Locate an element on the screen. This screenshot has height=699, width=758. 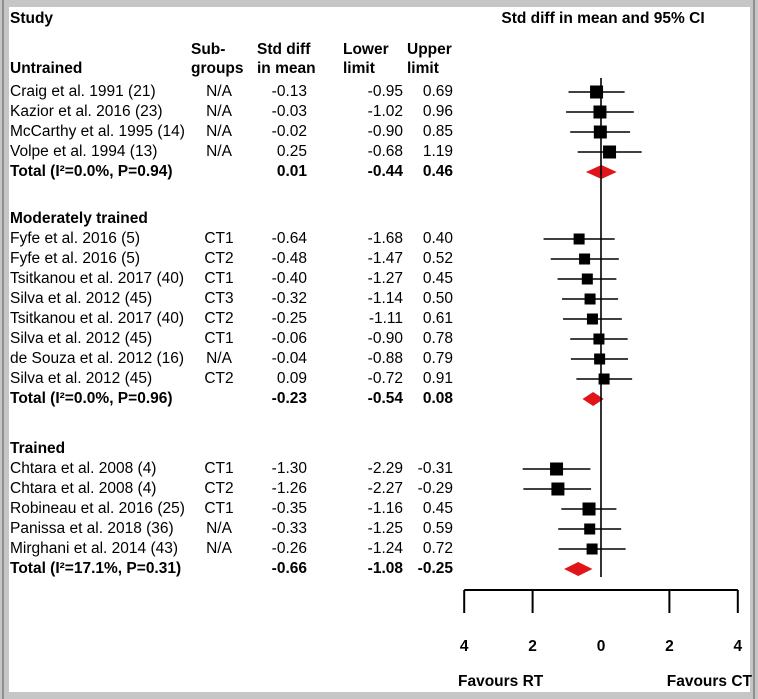
upper-cell: -0.29 is located at coordinates (435, 488).